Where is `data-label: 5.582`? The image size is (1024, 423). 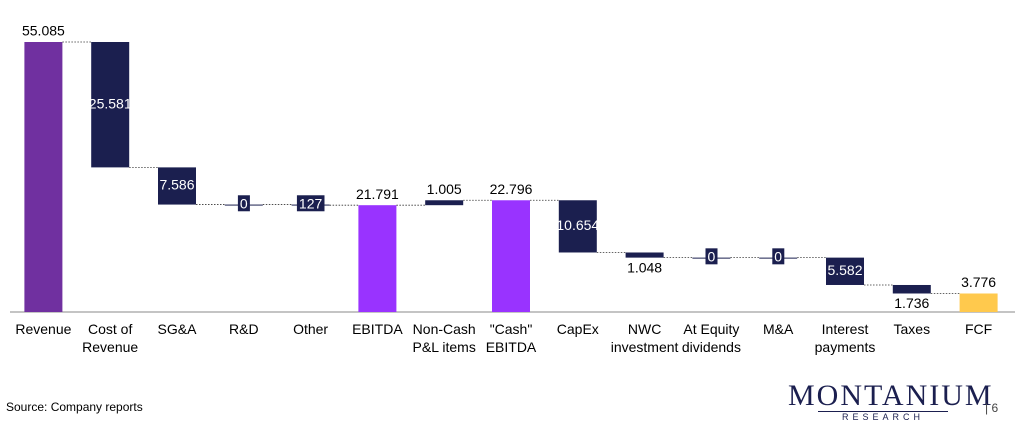
data-label: 5.582 is located at coordinates (844, 270).